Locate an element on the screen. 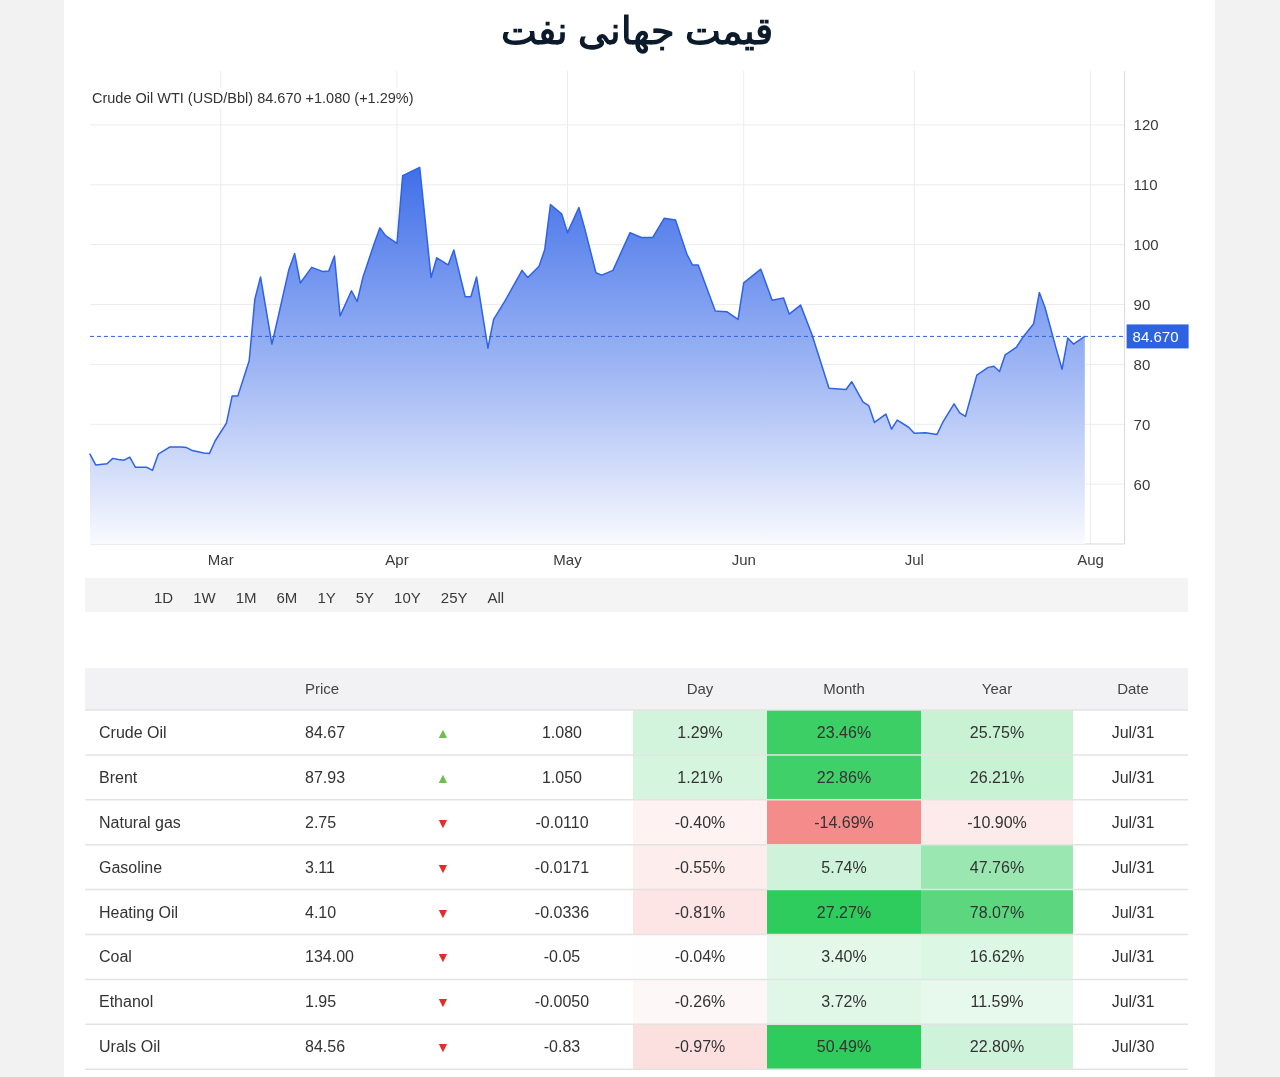  text: 1.95 is located at coordinates (321, 1002).